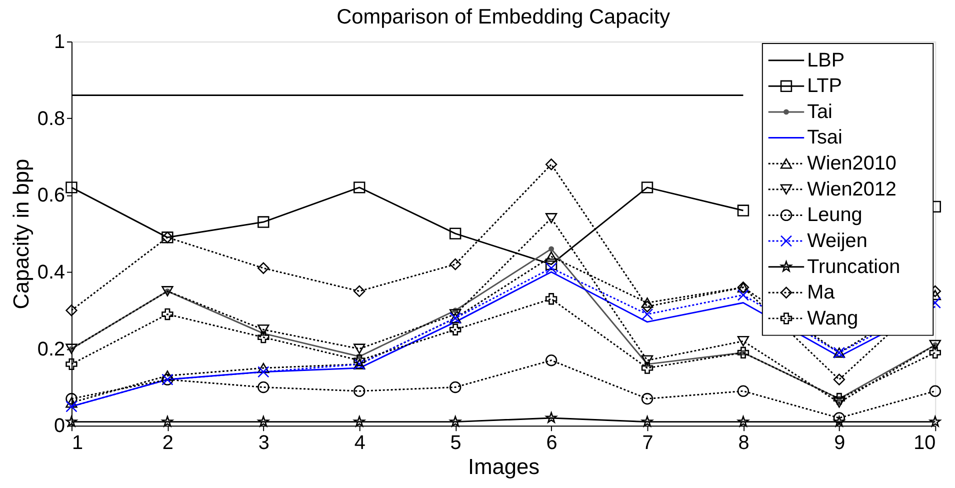  What do you see at coordinates (51, 349) in the screenshot?
I see `y-tick-label: 0.2` at bounding box center [51, 349].